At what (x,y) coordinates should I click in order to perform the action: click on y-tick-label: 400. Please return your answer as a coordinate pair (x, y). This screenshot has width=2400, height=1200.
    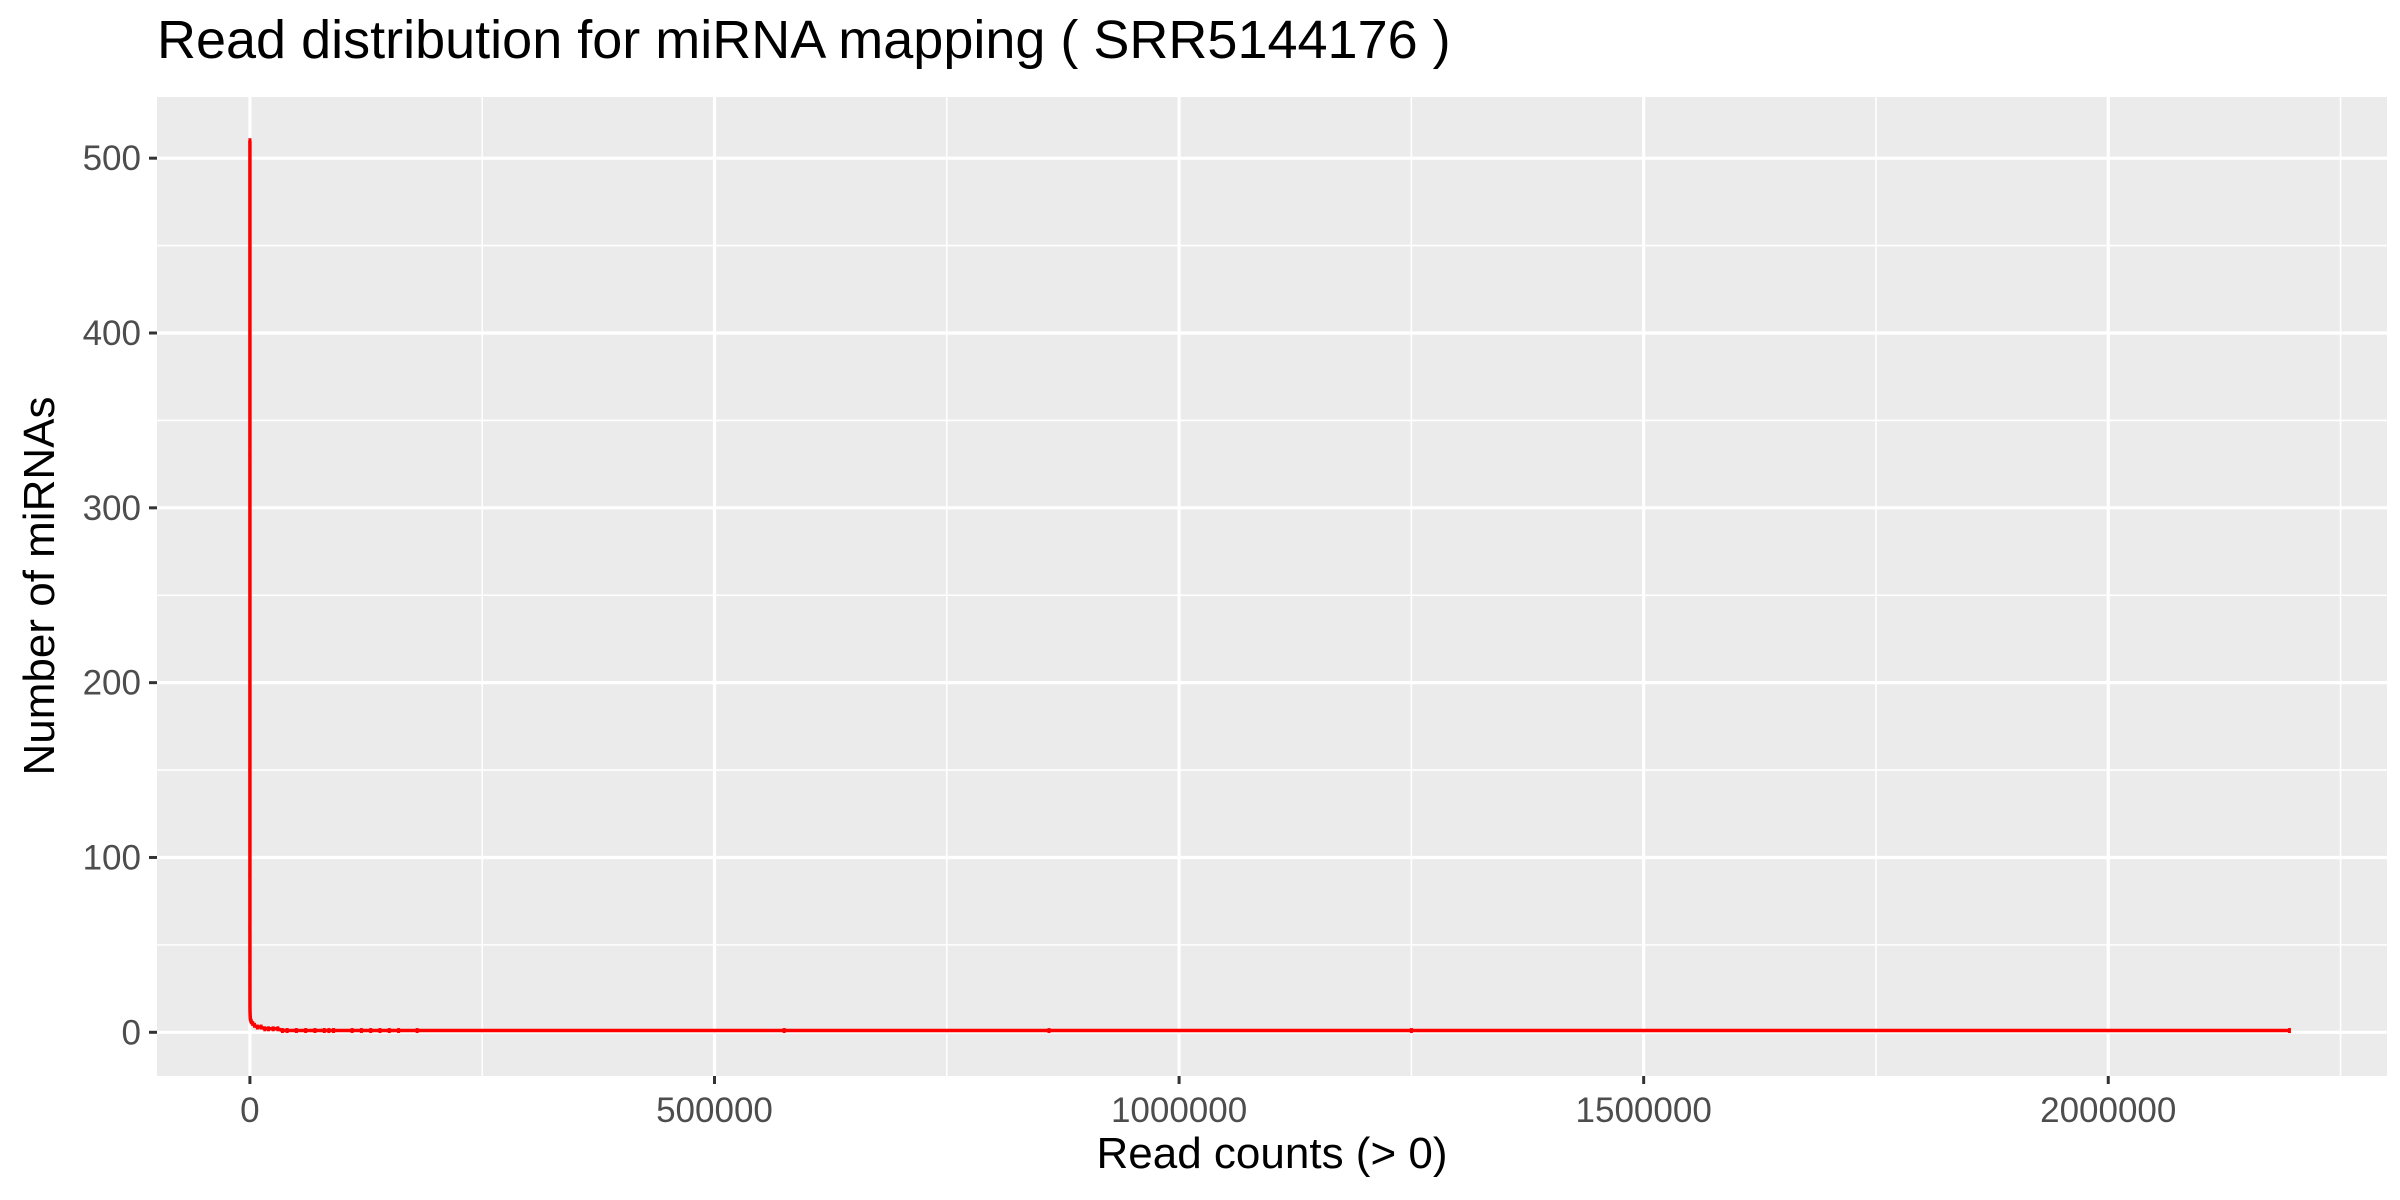
    Looking at the image, I should click on (112, 333).